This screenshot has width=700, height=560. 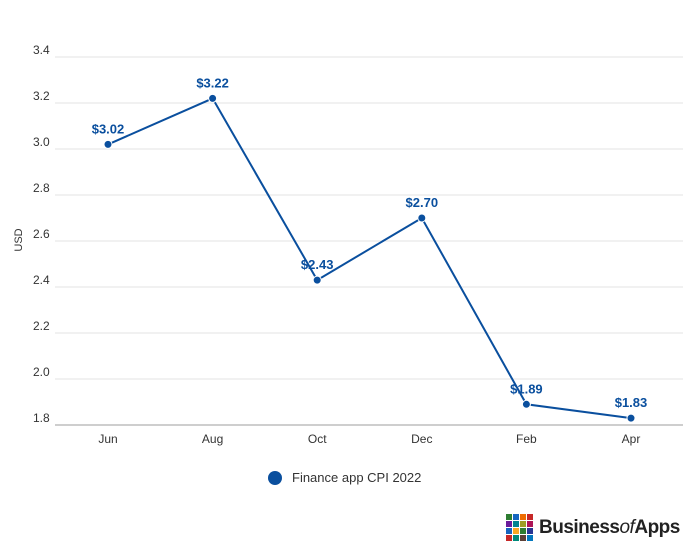 What do you see at coordinates (41, 372) in the screenshot?
I see `y-tick-label: 2.0` at bounding box center [41, 372].